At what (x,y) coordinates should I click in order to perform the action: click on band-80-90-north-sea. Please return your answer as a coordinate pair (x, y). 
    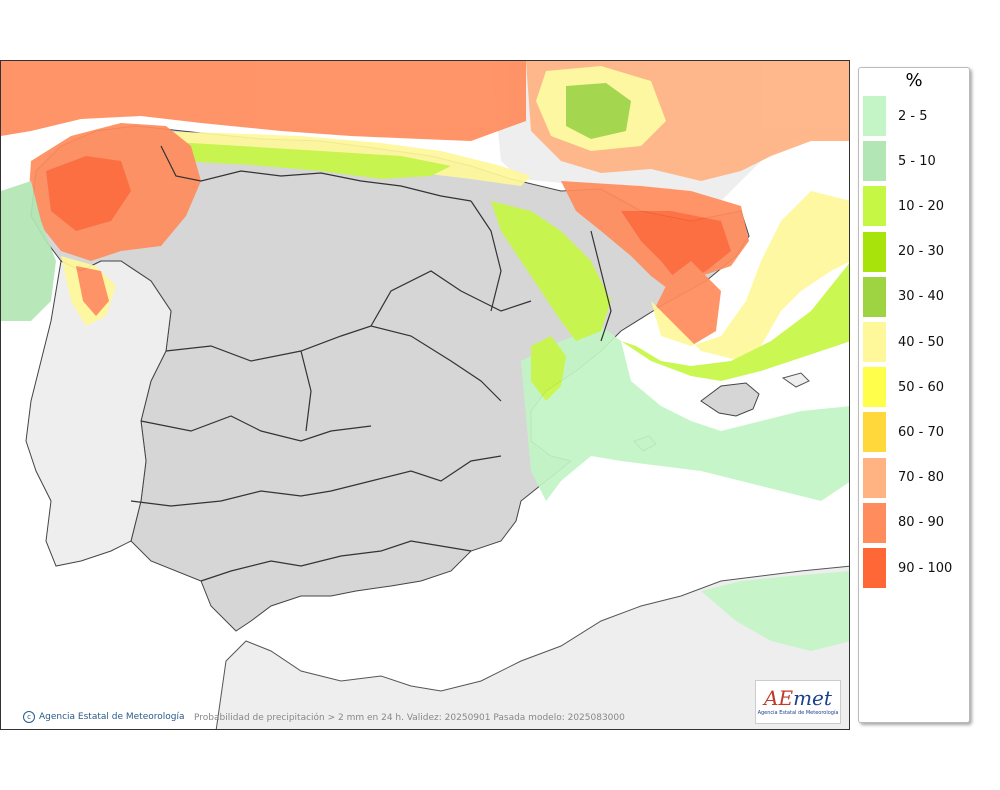
    Looking at the image, I should click on (263, 101).